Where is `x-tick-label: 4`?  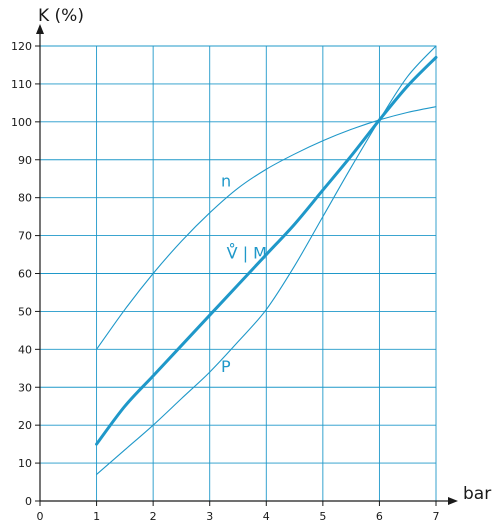 x-tick-label: 4 is located at coordinates (266, 516).